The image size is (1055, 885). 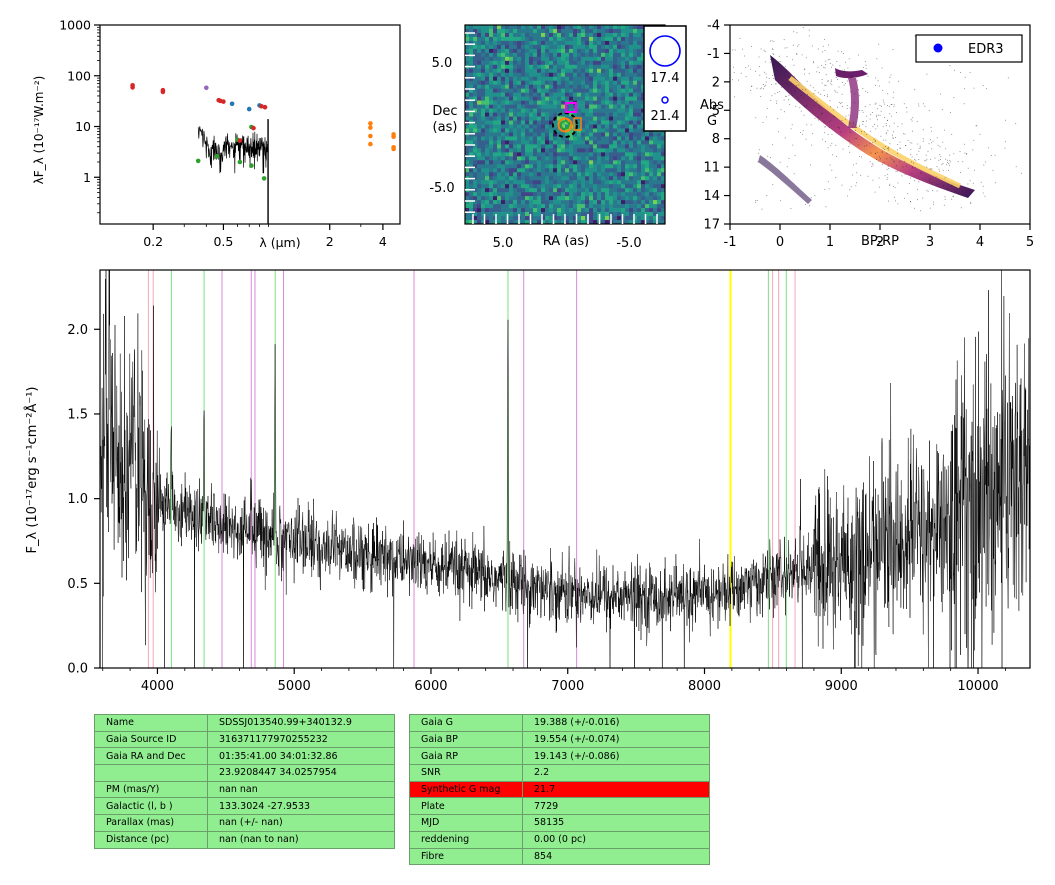 What do you see at coordinates (466, 756) in the screenshot?
I see `table-label-cell: Gaia RP` at bounding box center [466, 756].